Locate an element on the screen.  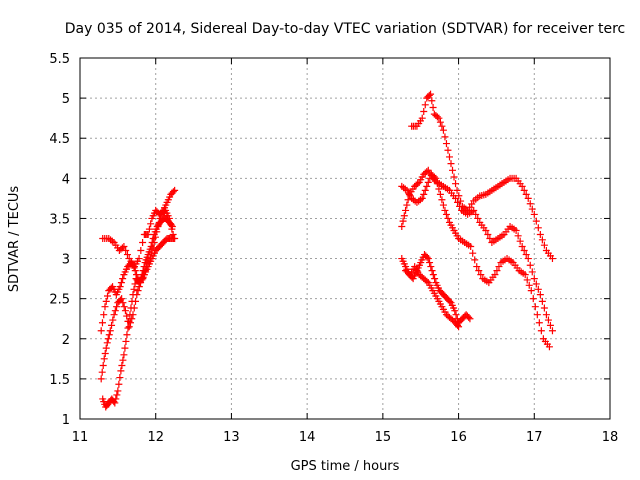
y-tick-label: 2 is located at coordinates (66, 340).